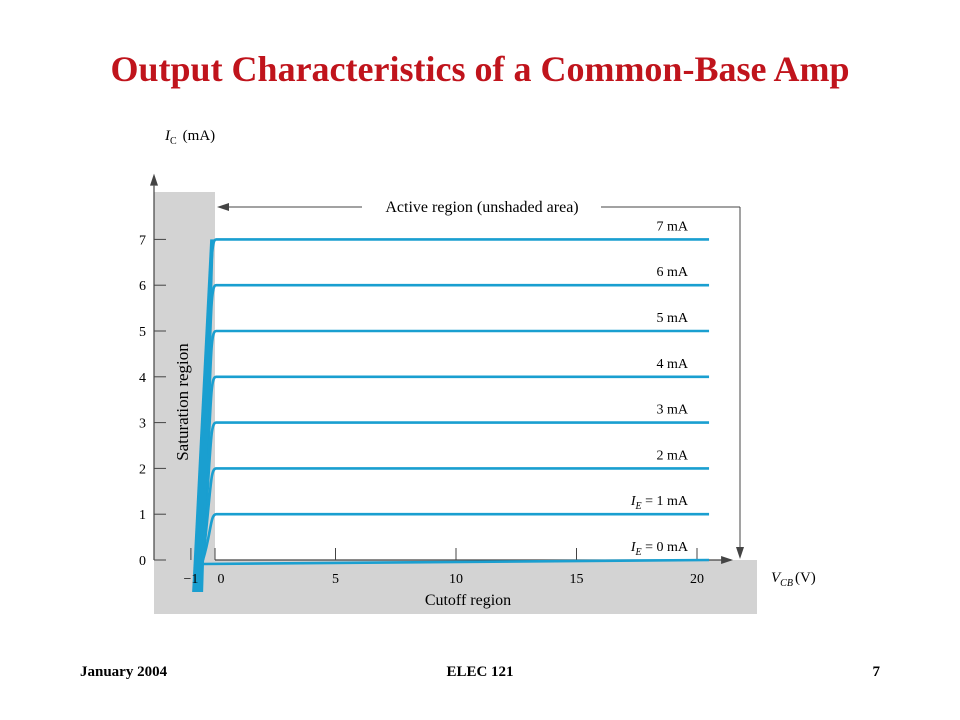  Describe the element at coordinates (659, 549) in the screenshot. I see `curve-label-0ma: IE = 0 mA` at that location.